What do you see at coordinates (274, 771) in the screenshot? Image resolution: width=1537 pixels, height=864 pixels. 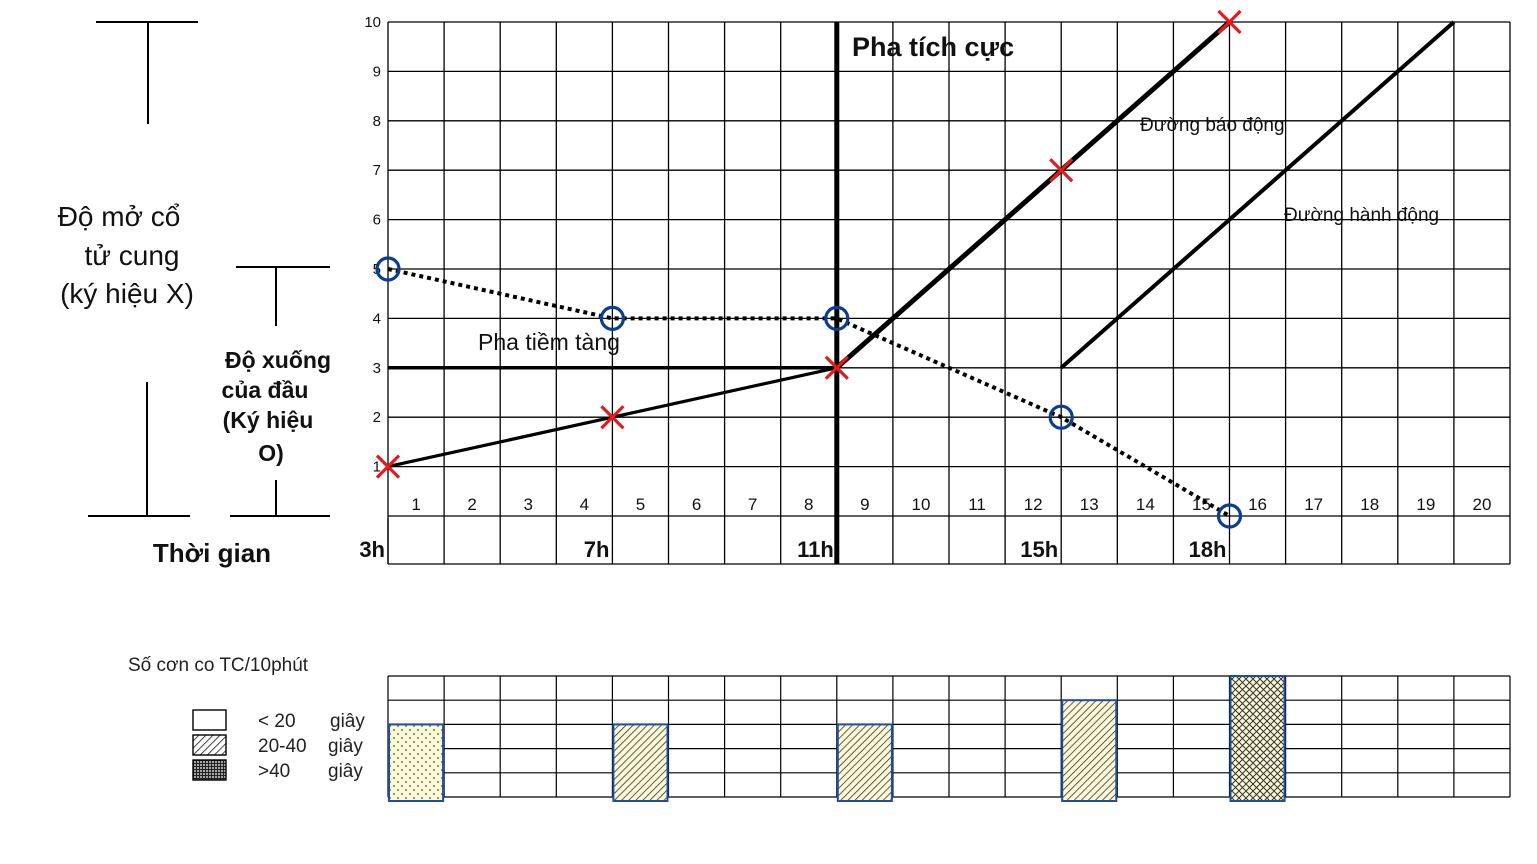 I see `legend-label-long: >40` at bounding box center [274, 771].